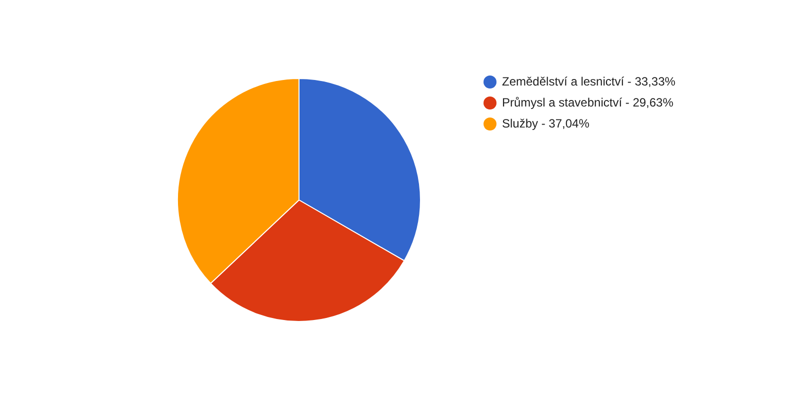 This screenshot has width=800, height=400. What do you see at coordinates (588, 102) in the screenshot?
I see `legend-label: Průmysl a stavebnictví - 29,63%` at bounding box center [588, 102].